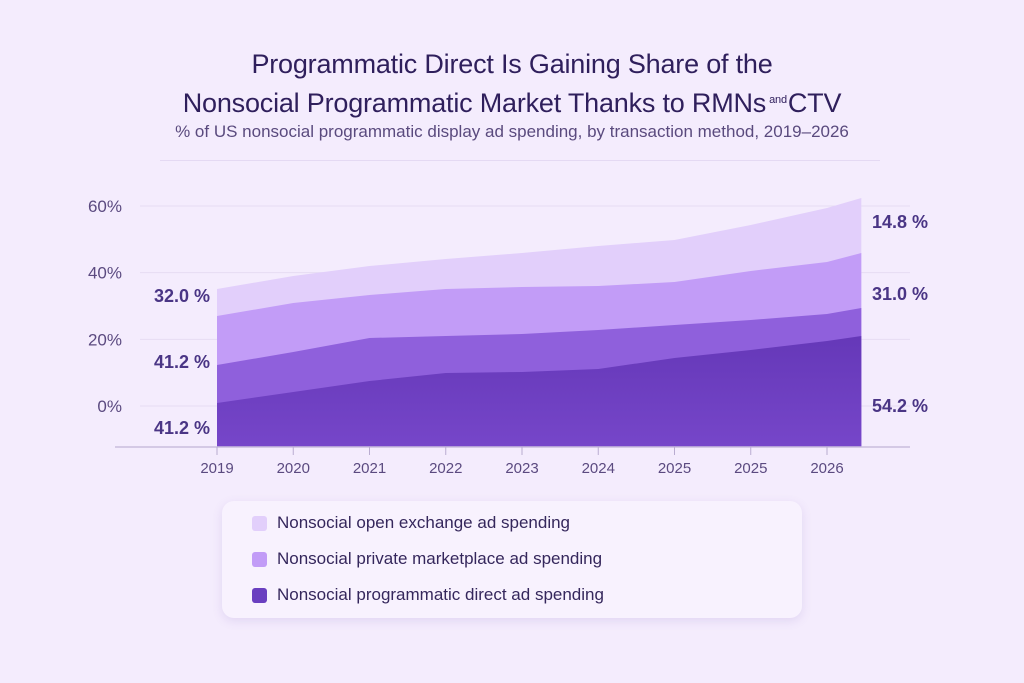  What do you see at coordinates (521, 468) in the screenshot?
I see `x-tick-label: 2023` at bounding box center [521, 468].